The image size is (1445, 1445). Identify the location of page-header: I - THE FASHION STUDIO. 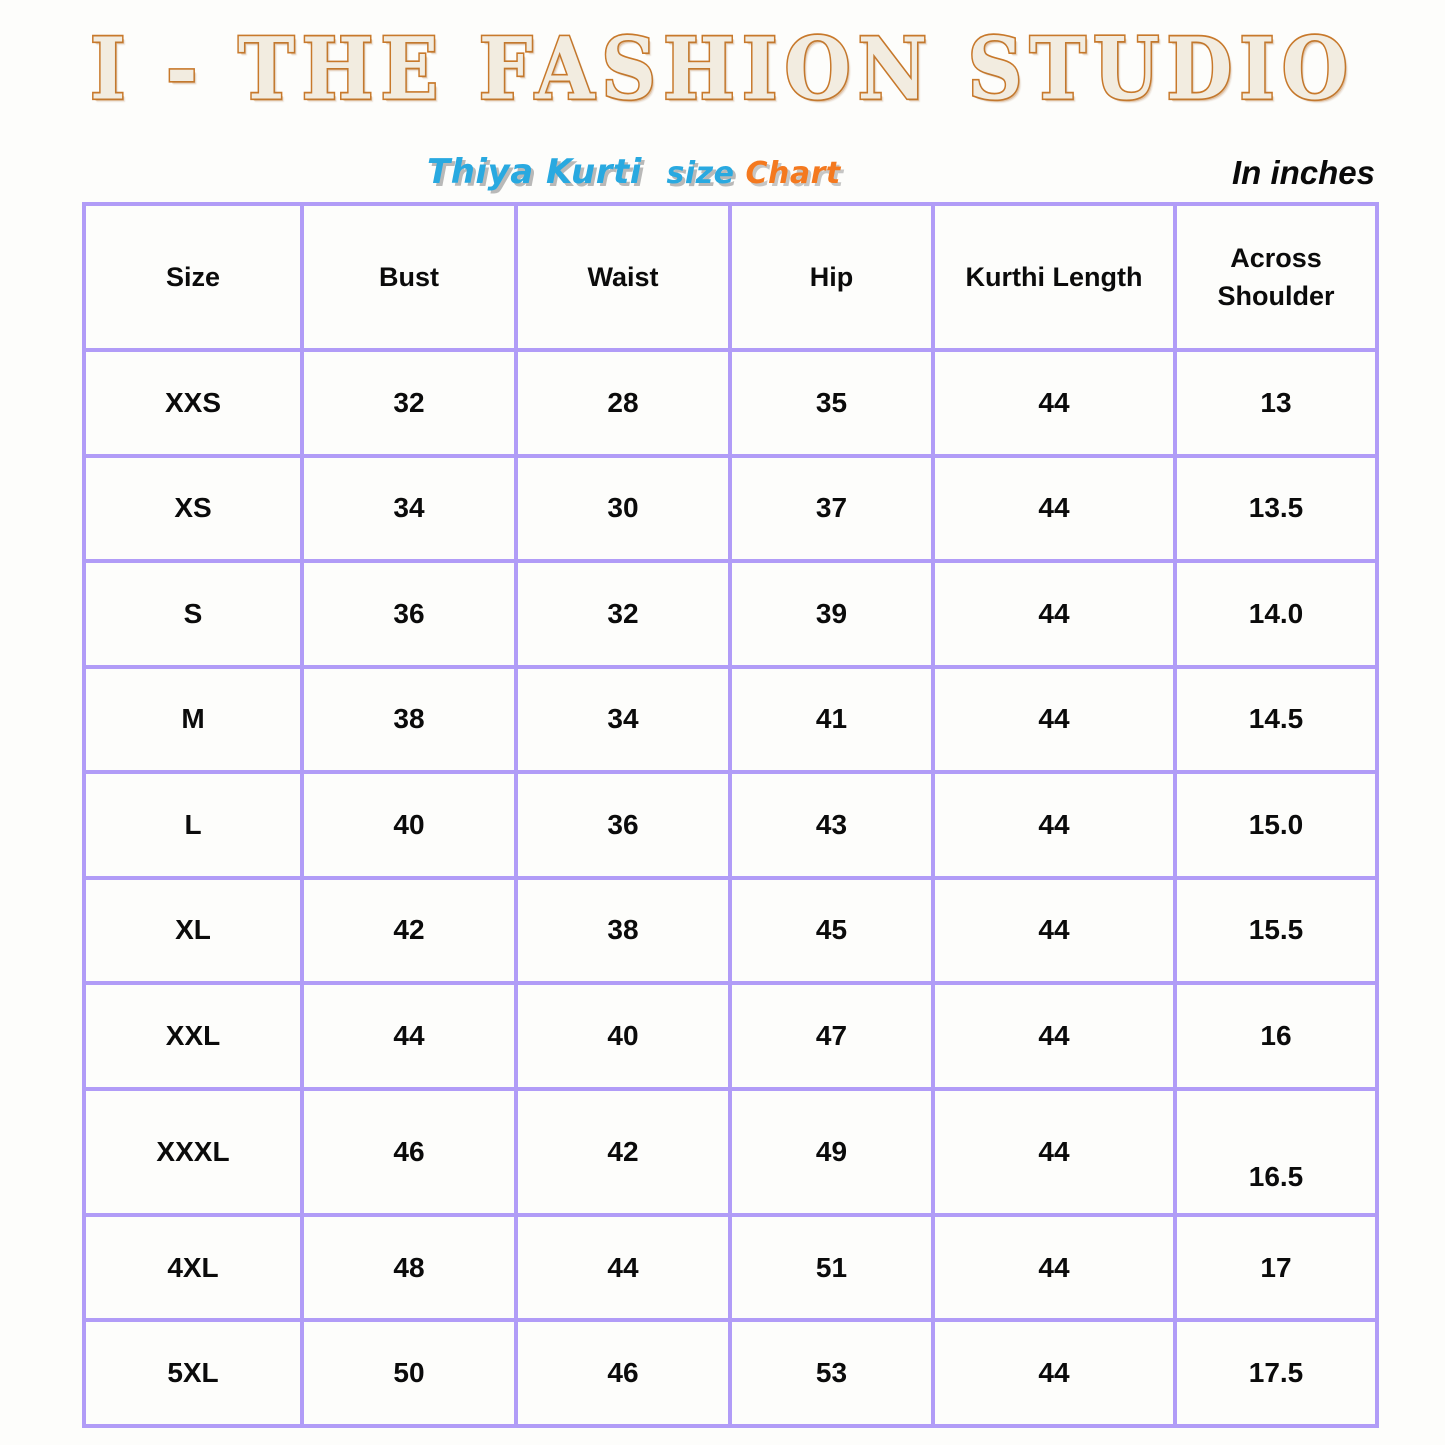
(722, 68).